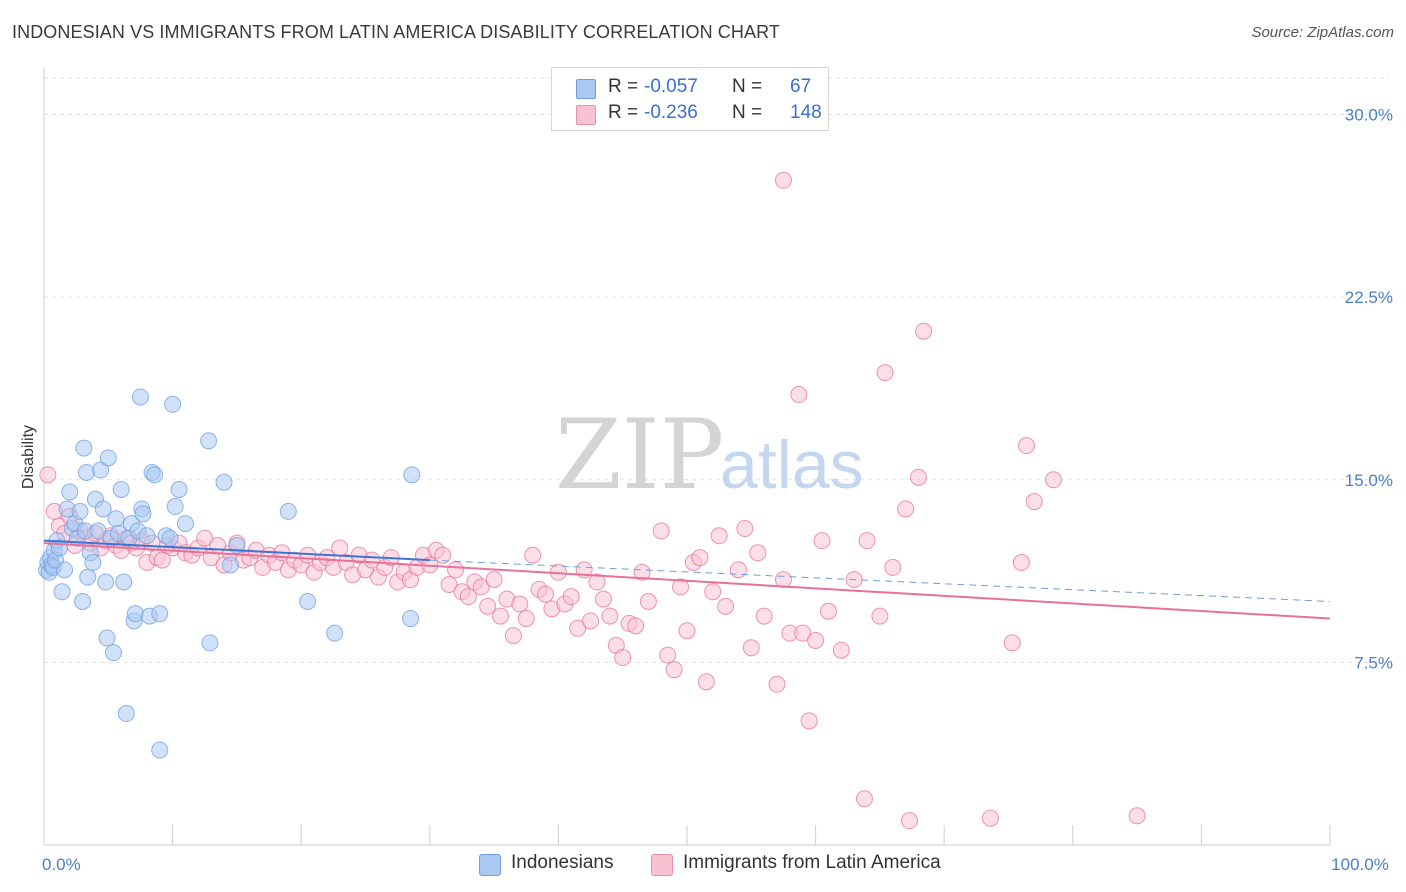 The width and height of the screenshot is (1406, 892). Describe the element at coordinates (236, 550) in the screenshot. I see `trend-line-indonesians` at that location.